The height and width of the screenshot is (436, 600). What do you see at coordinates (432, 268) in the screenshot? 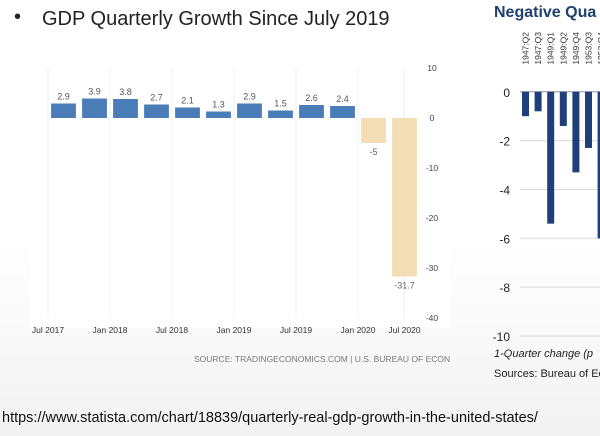
I see `y-tick-label: -30` at bounding box center [432, 268].